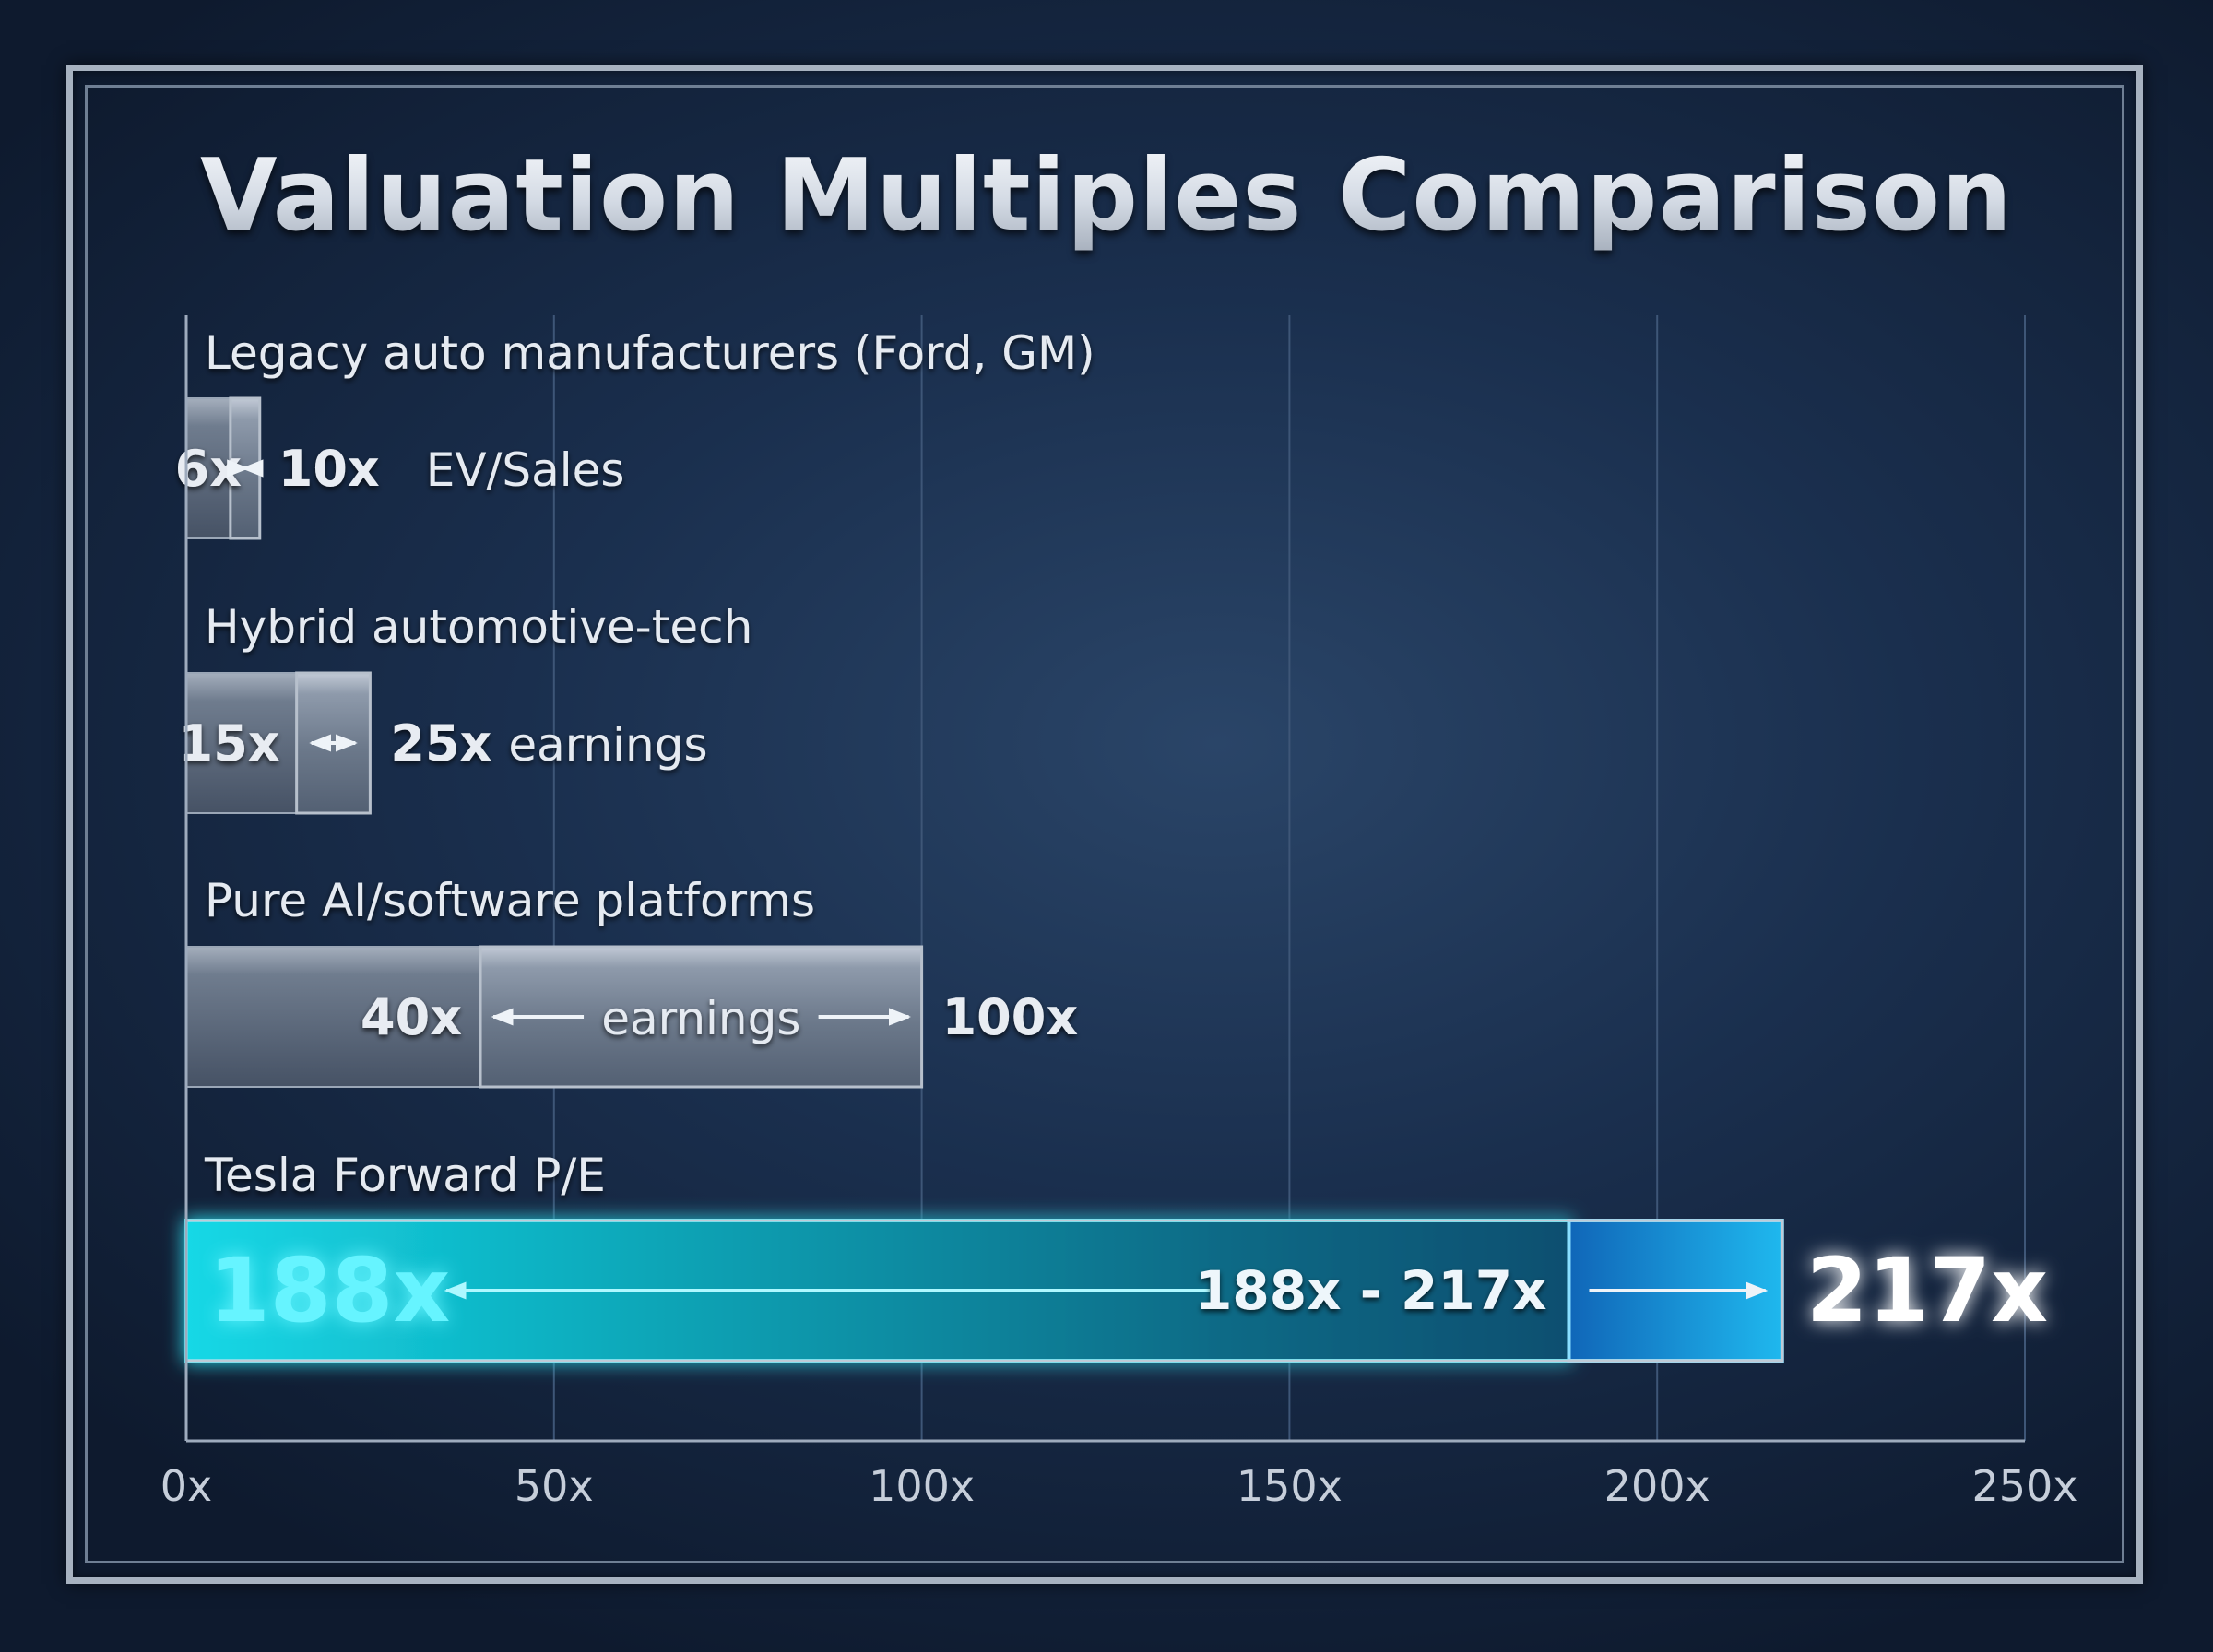 This screenshot has width=2213, height=1652. I want to click on high-value-label: 25x, so click(440, 743).